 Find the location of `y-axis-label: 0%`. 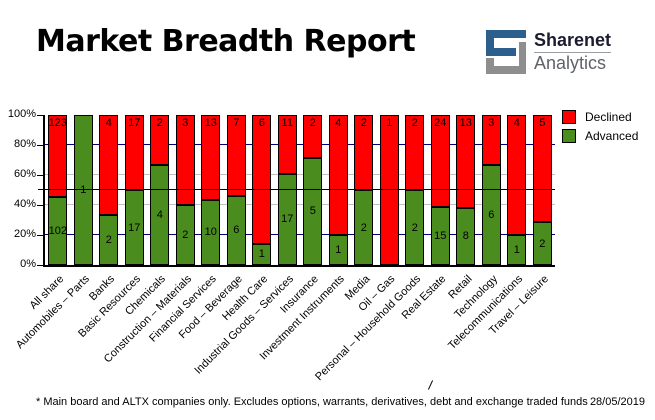

y-axis-label: 0% is located at coordinates (28, 264).